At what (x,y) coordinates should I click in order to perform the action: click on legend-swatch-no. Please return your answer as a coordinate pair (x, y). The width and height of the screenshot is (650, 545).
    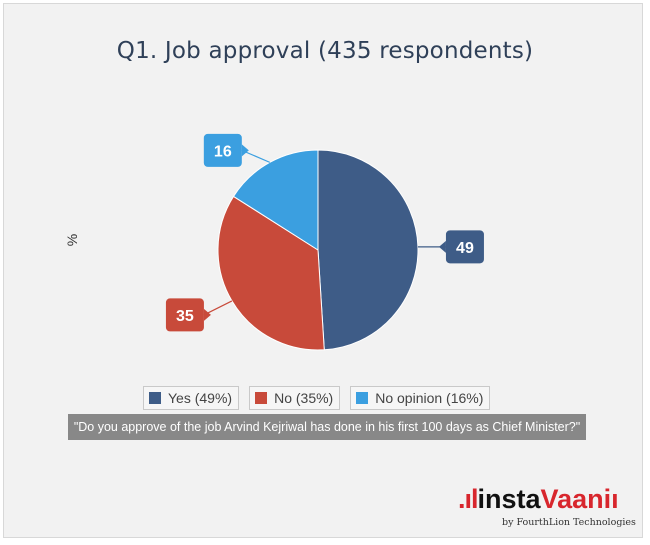
    Looking at the image, I should click on (261, 398).